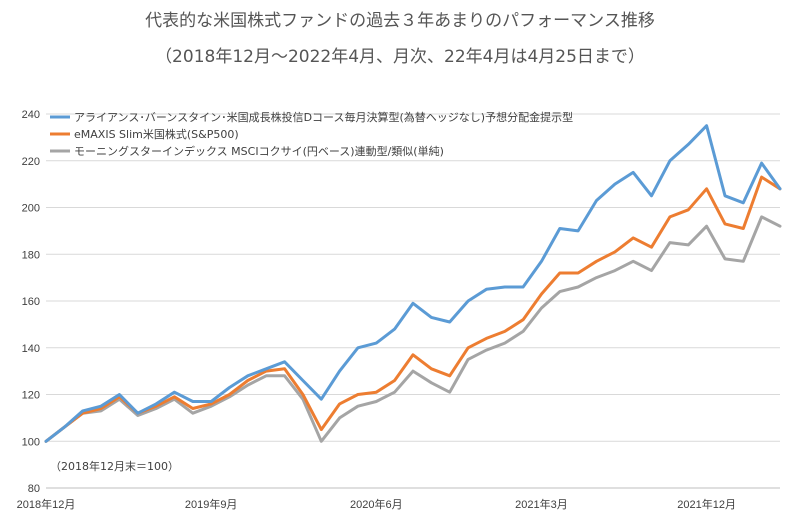 This screenshot has width=800, height=524. I want to click on chart-title: 代表的な米国株式ファンドの過去３年あまりのパフォーマンス推移, so click(400, 21).